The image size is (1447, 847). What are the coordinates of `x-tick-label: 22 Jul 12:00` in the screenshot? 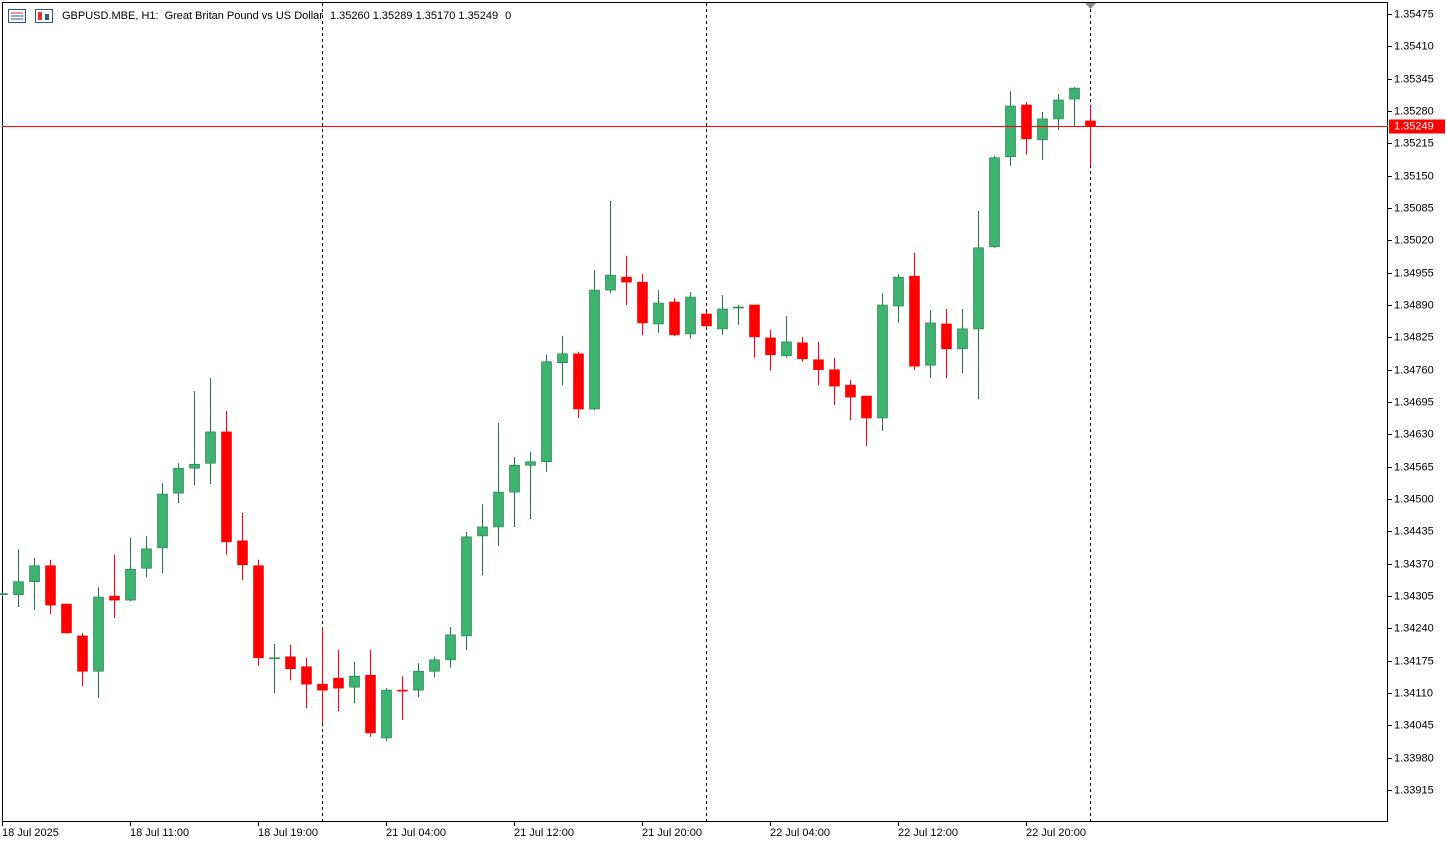 It's located at (928, 833).